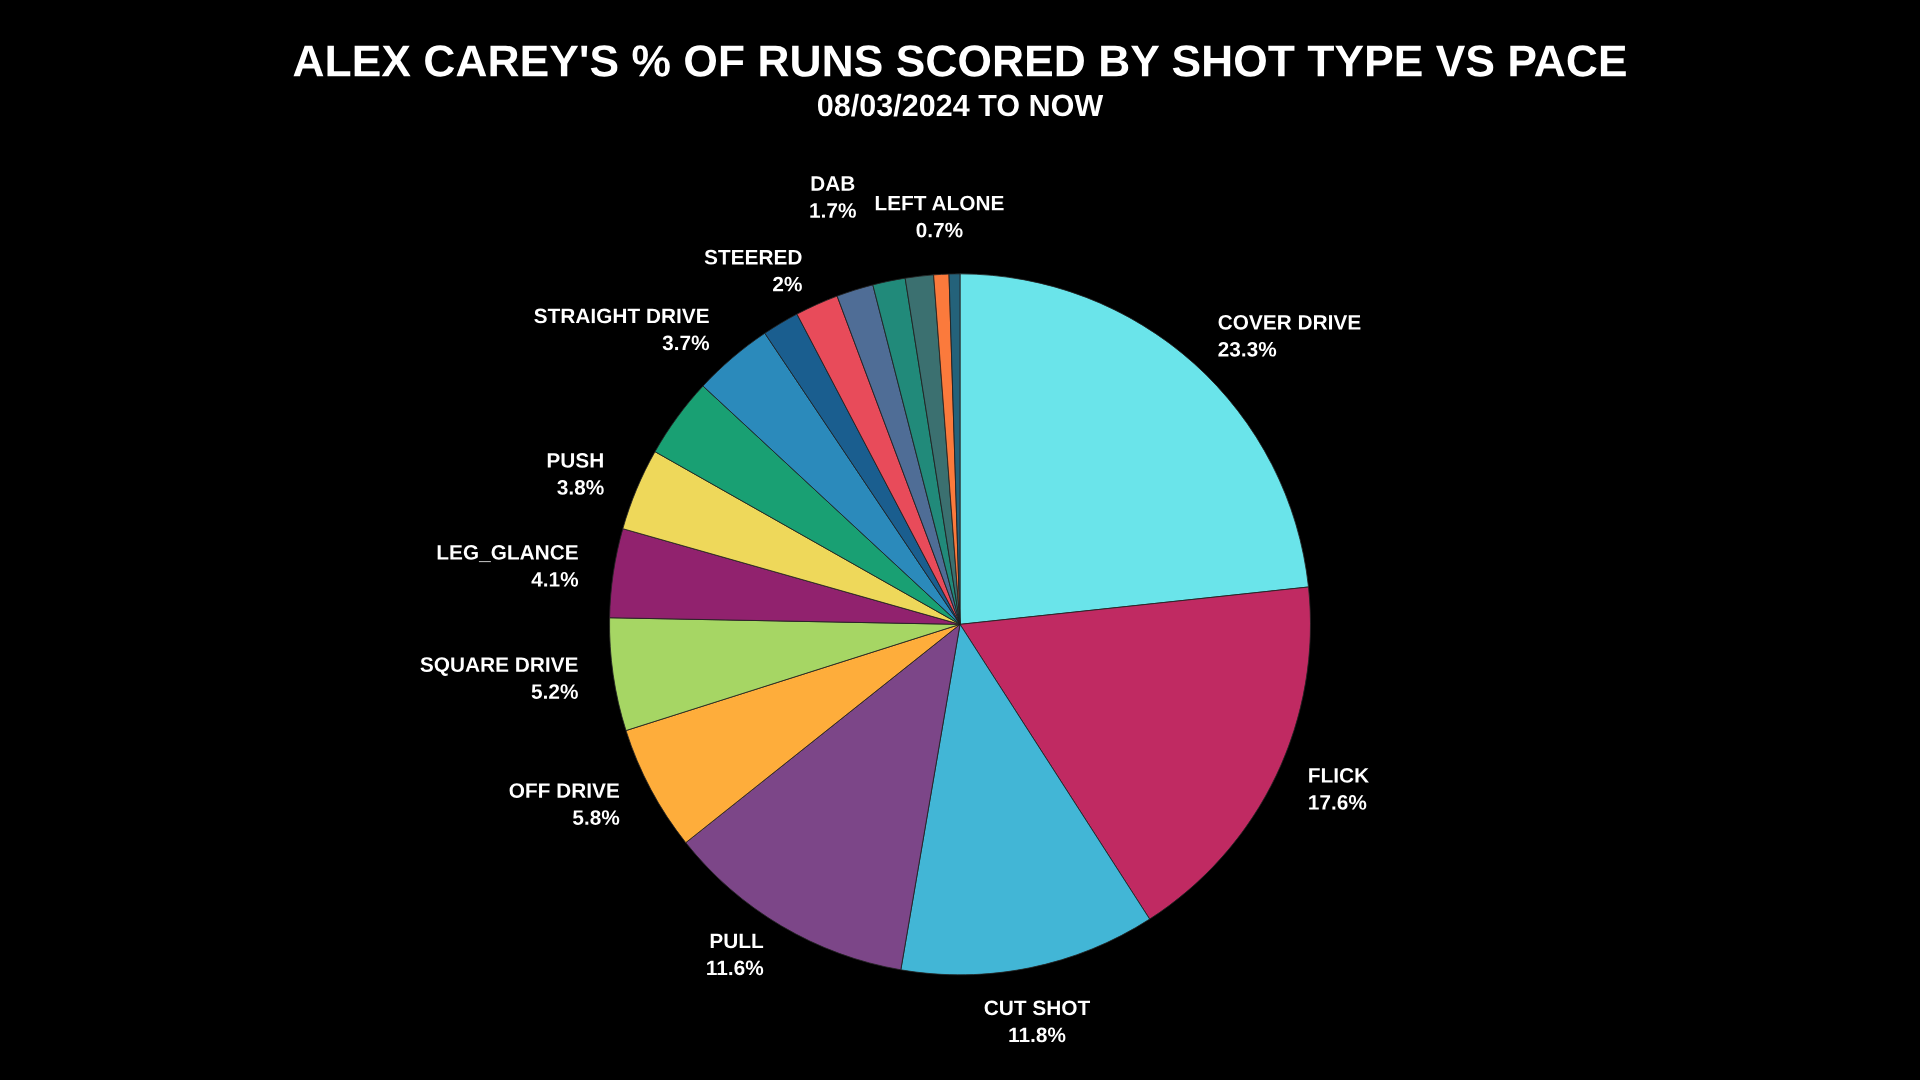 This screenshot has width=1920, height=1080. Describe the element at coordinates (737, 941) in the screenshot. I see `slice-label: PULL` at that location.